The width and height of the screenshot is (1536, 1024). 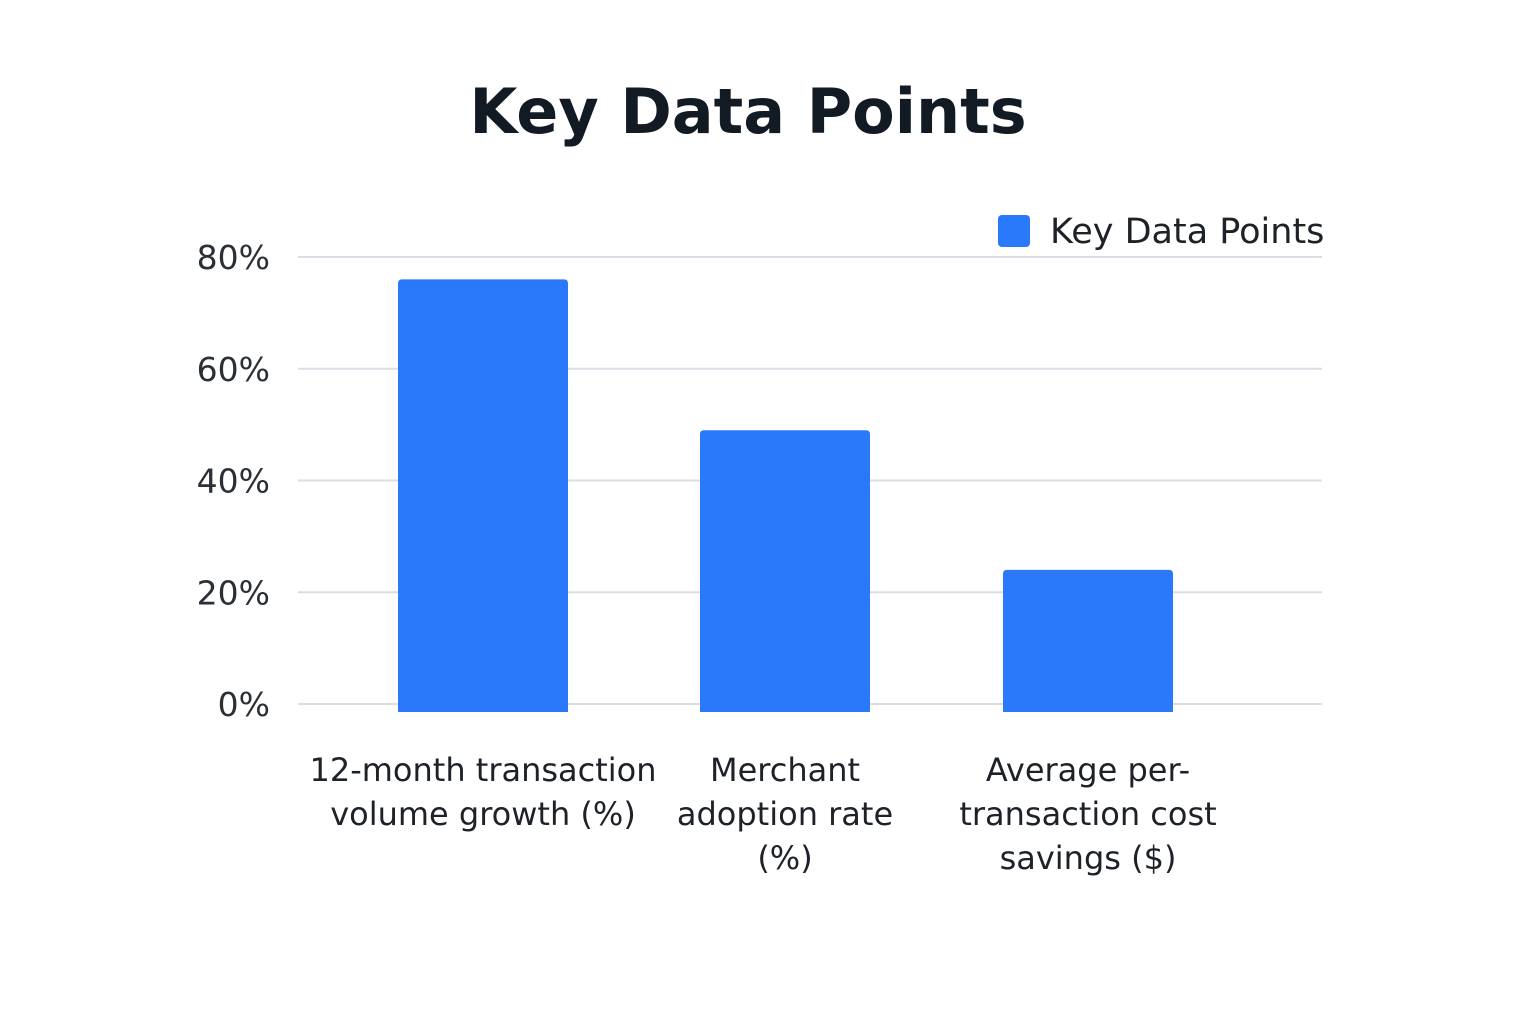 I want to click on y-tick-label: 60%, so click(x=233, y=369).